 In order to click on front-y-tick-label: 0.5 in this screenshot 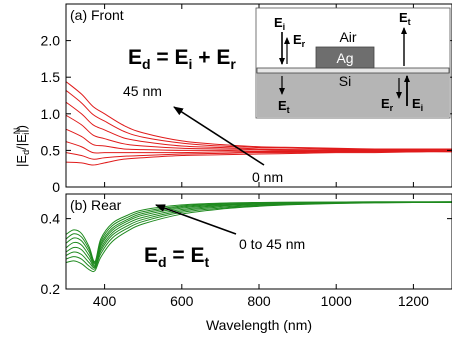, I will do `click(51, 150)`.